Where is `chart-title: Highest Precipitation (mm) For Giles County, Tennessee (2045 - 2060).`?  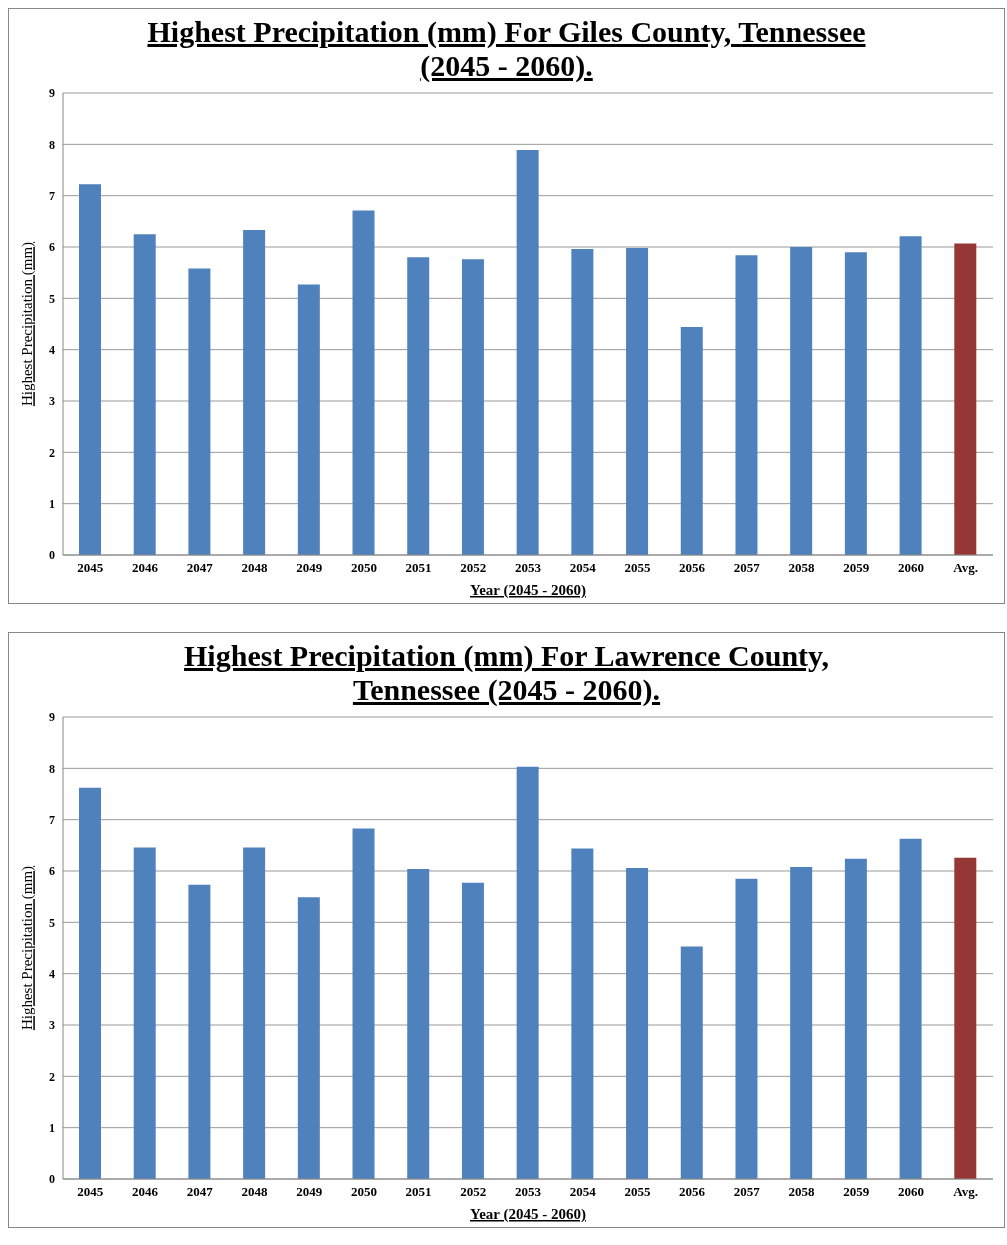 chart-title: Highest Precipitation (mm) For Giles County, Tennessee (2045 - 2060). is located at coordinates (506, 49).